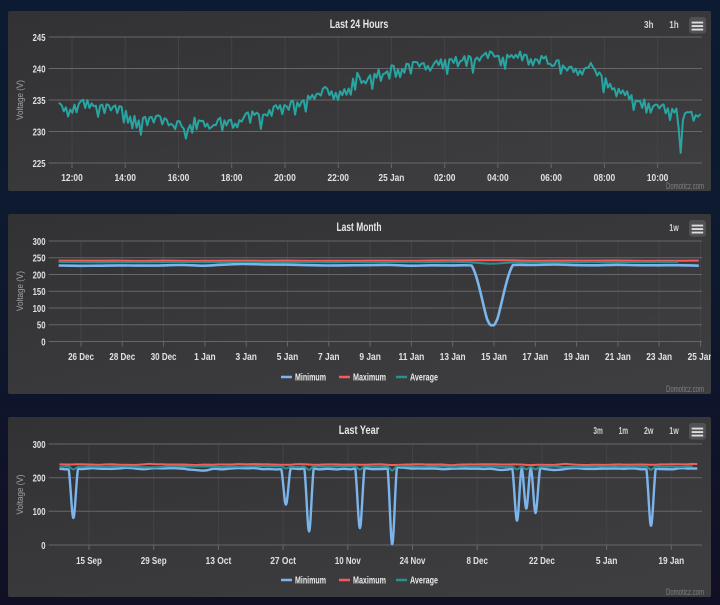 Image resolution: width=720 pixels, height=605 pixels. What do you see at coordinates (164, 357) in the screenshot?
I see `svg-text: 30 Dec` at bounding box center [164, 357].